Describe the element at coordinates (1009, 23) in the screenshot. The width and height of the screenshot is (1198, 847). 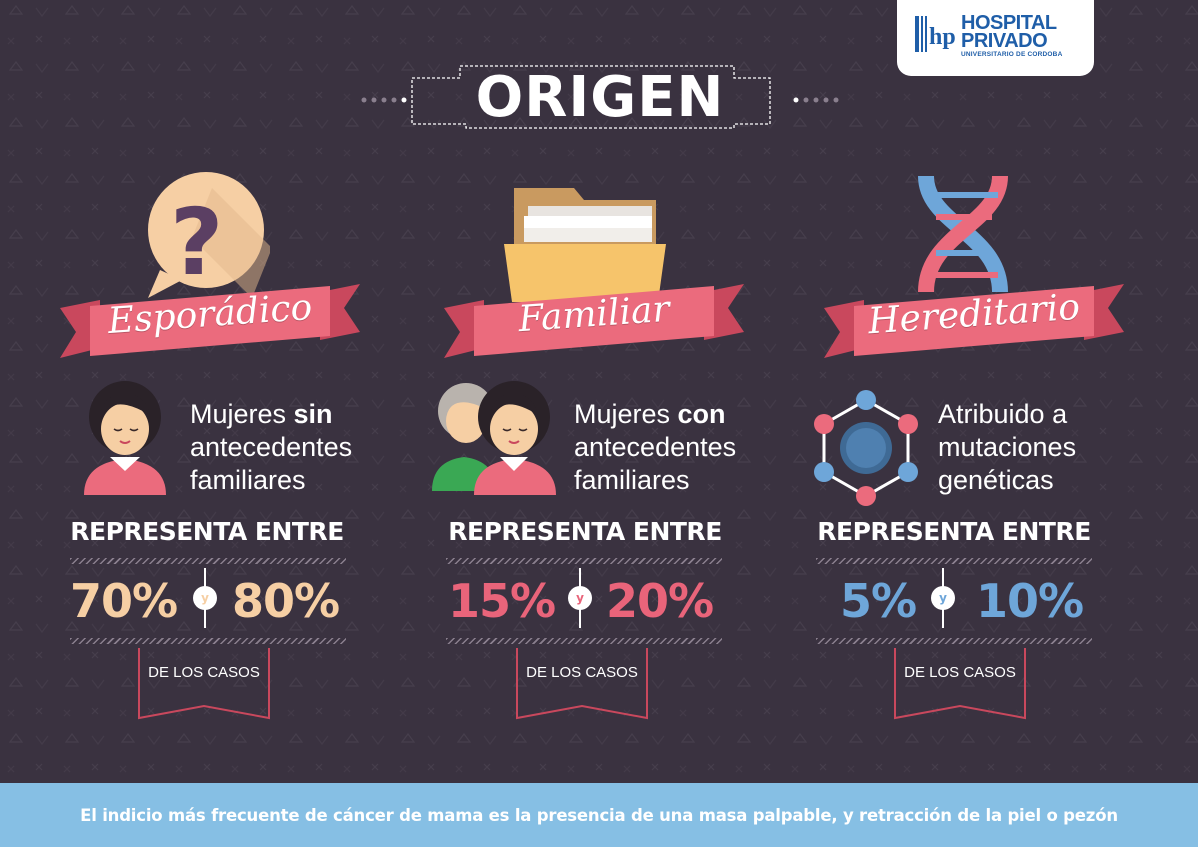
I see `logo-line-1: HOSPITAL` at that location.